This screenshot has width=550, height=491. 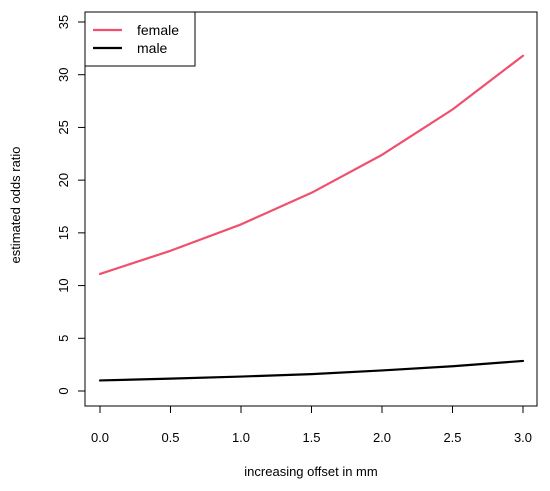 What do you see at coordinates (452, 437) in the screenshot?
I see `x-tick-label: 2.5` at bounding box center [452, 437].